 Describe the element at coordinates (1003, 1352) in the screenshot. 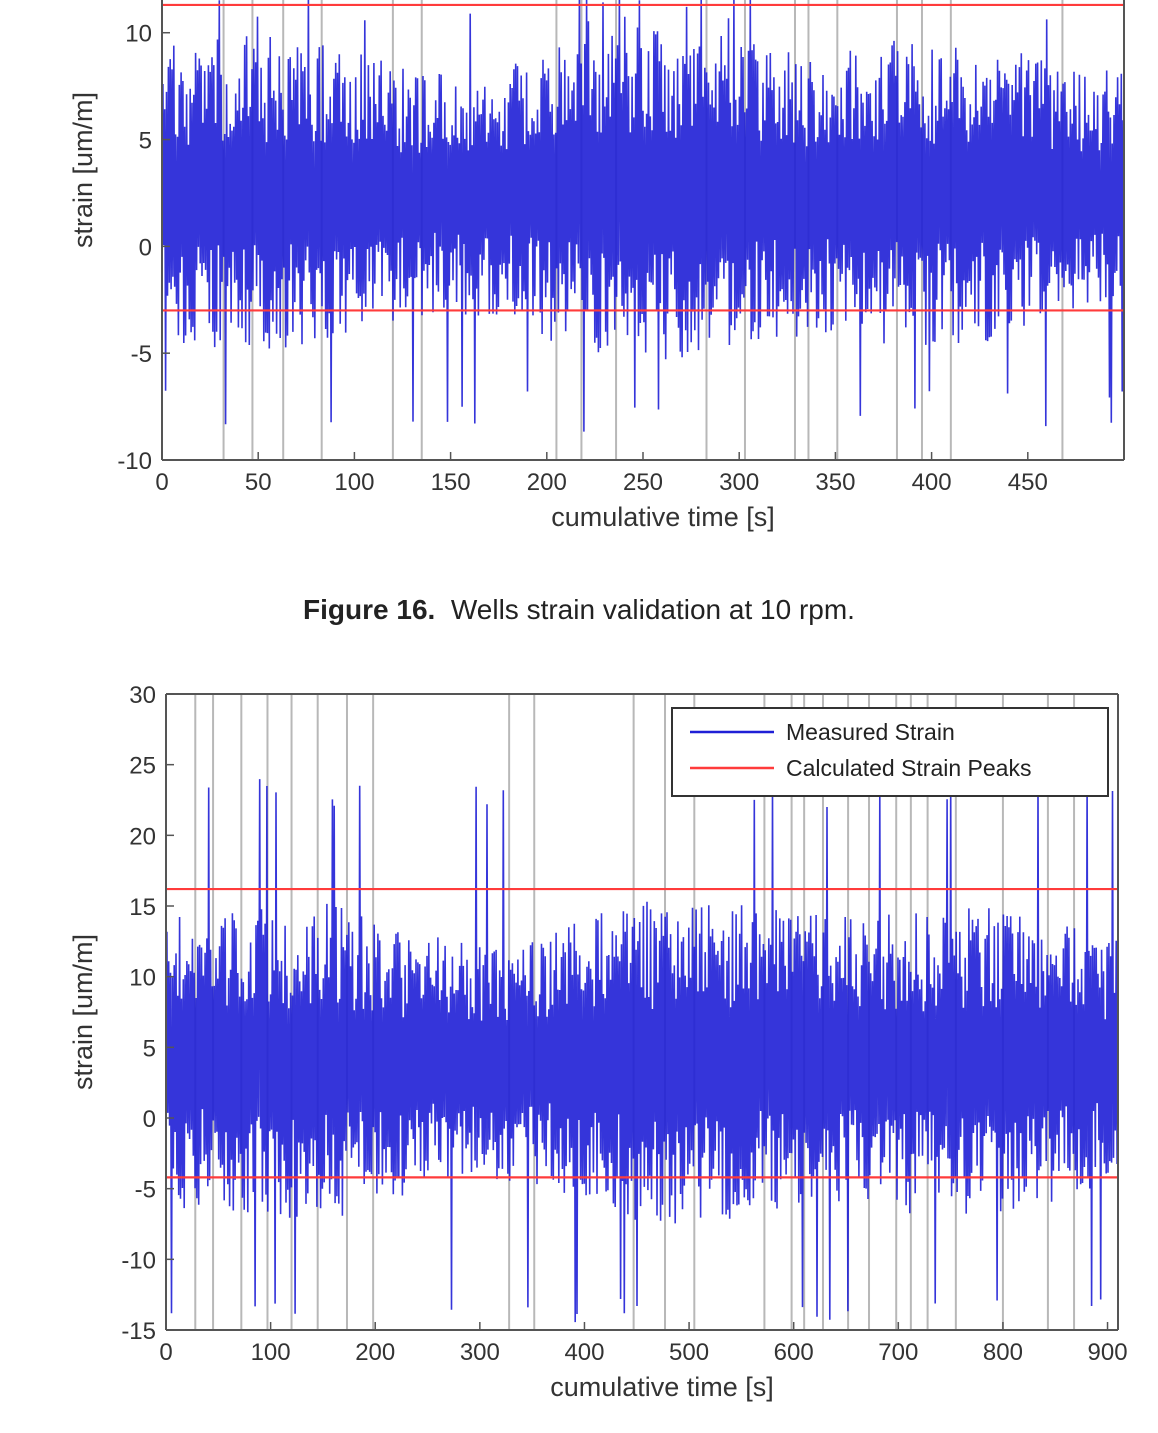

I see `x-tick-label: 800` at that location.